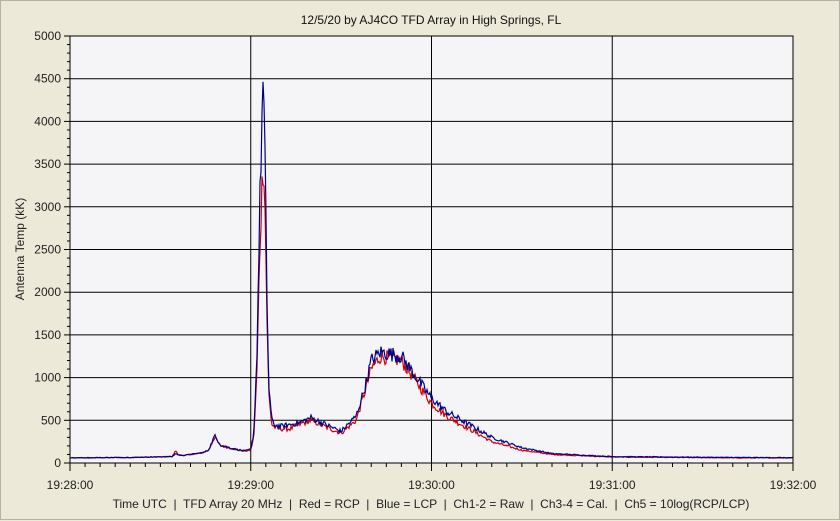 The height and width of the screenshot is (521, 840). What do you see at coordinates (612, 485) in the screenshot?
I see `x-tick-label: 19:31:00` at bounding box center [612, 485].